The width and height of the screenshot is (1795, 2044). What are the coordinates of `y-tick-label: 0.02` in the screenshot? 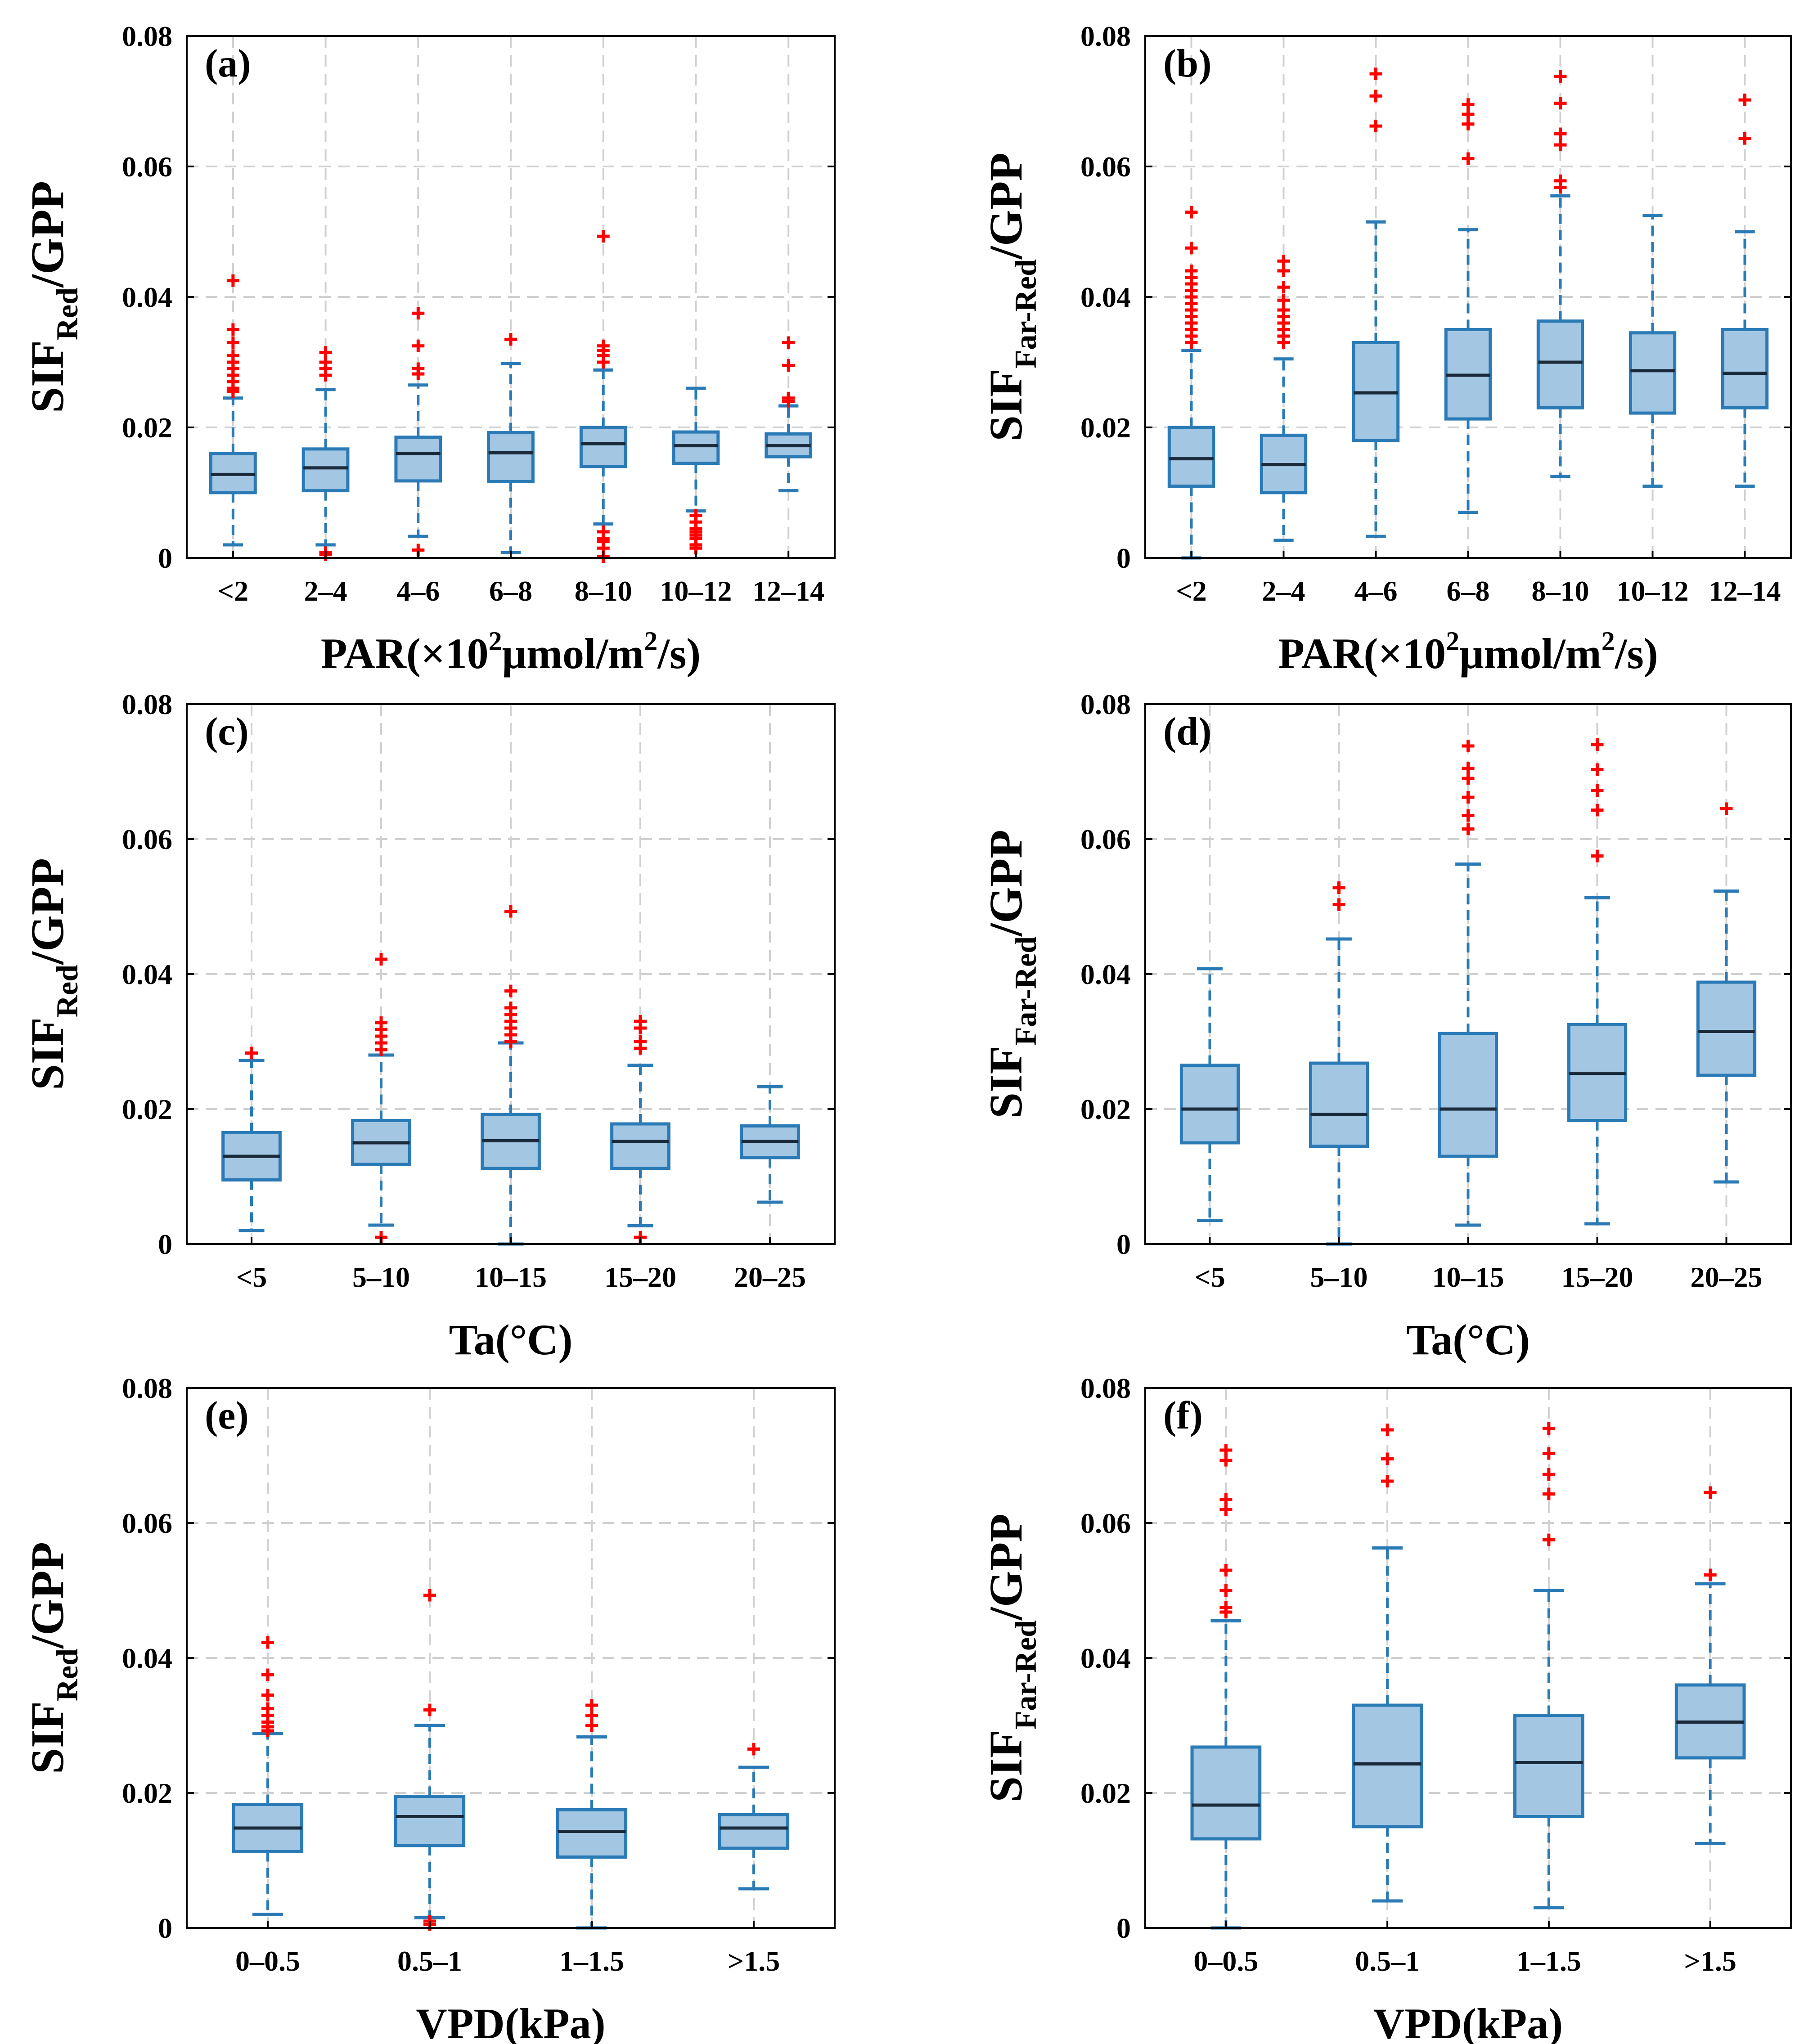 It's located at (1105, 428).